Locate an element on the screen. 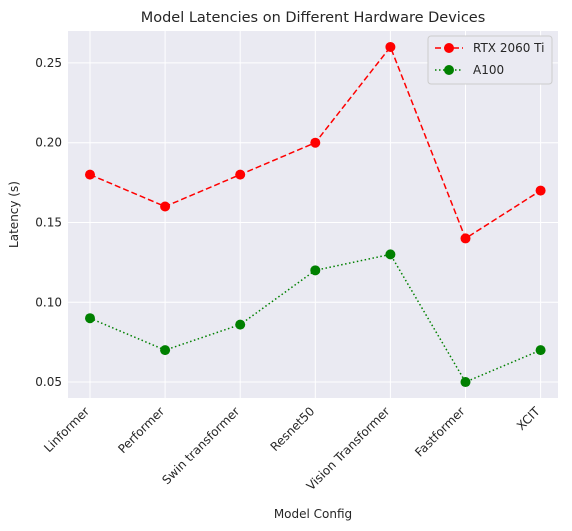  x-tick-label: Linformer is located at coordinates (66, 429).